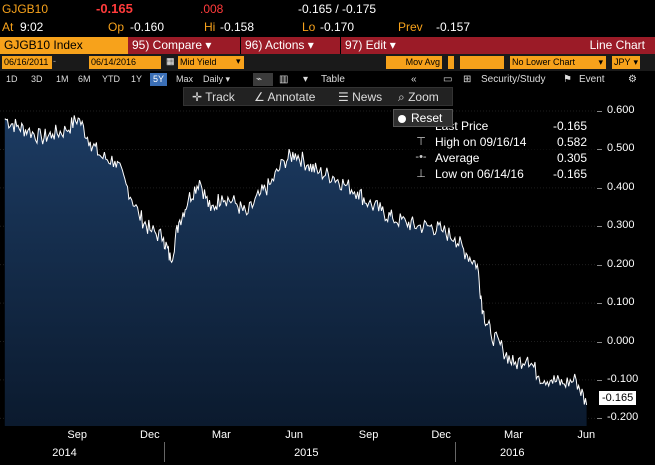 The image size is (655, 465). I want to click on annotate-button: ∠ Annotate, so click(284, 97).